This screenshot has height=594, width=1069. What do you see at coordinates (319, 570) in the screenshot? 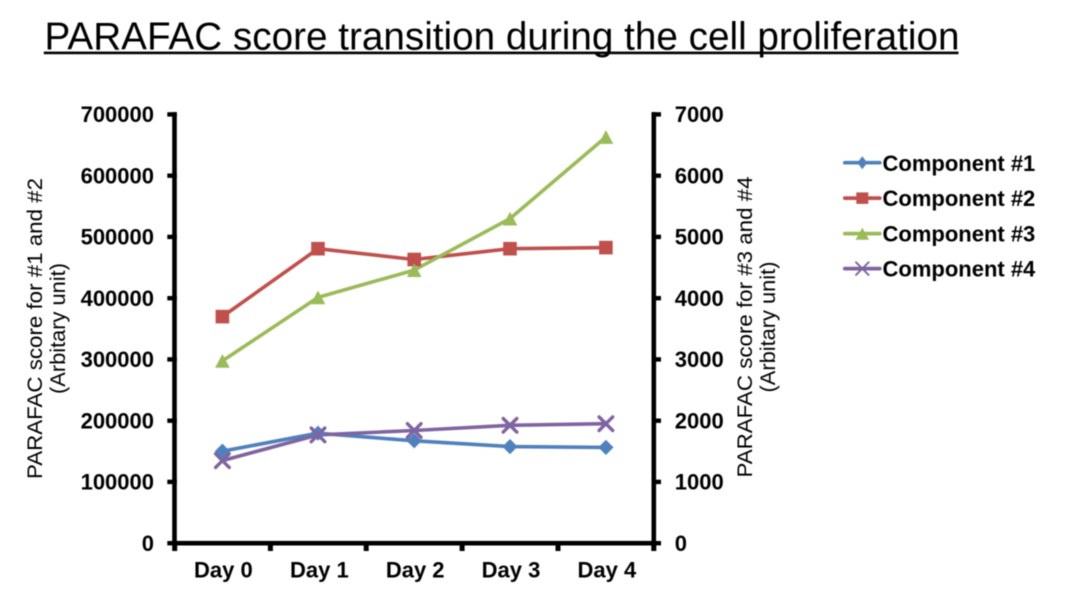
I see `svg-text: Day 1` at bounding box center [319, 570].